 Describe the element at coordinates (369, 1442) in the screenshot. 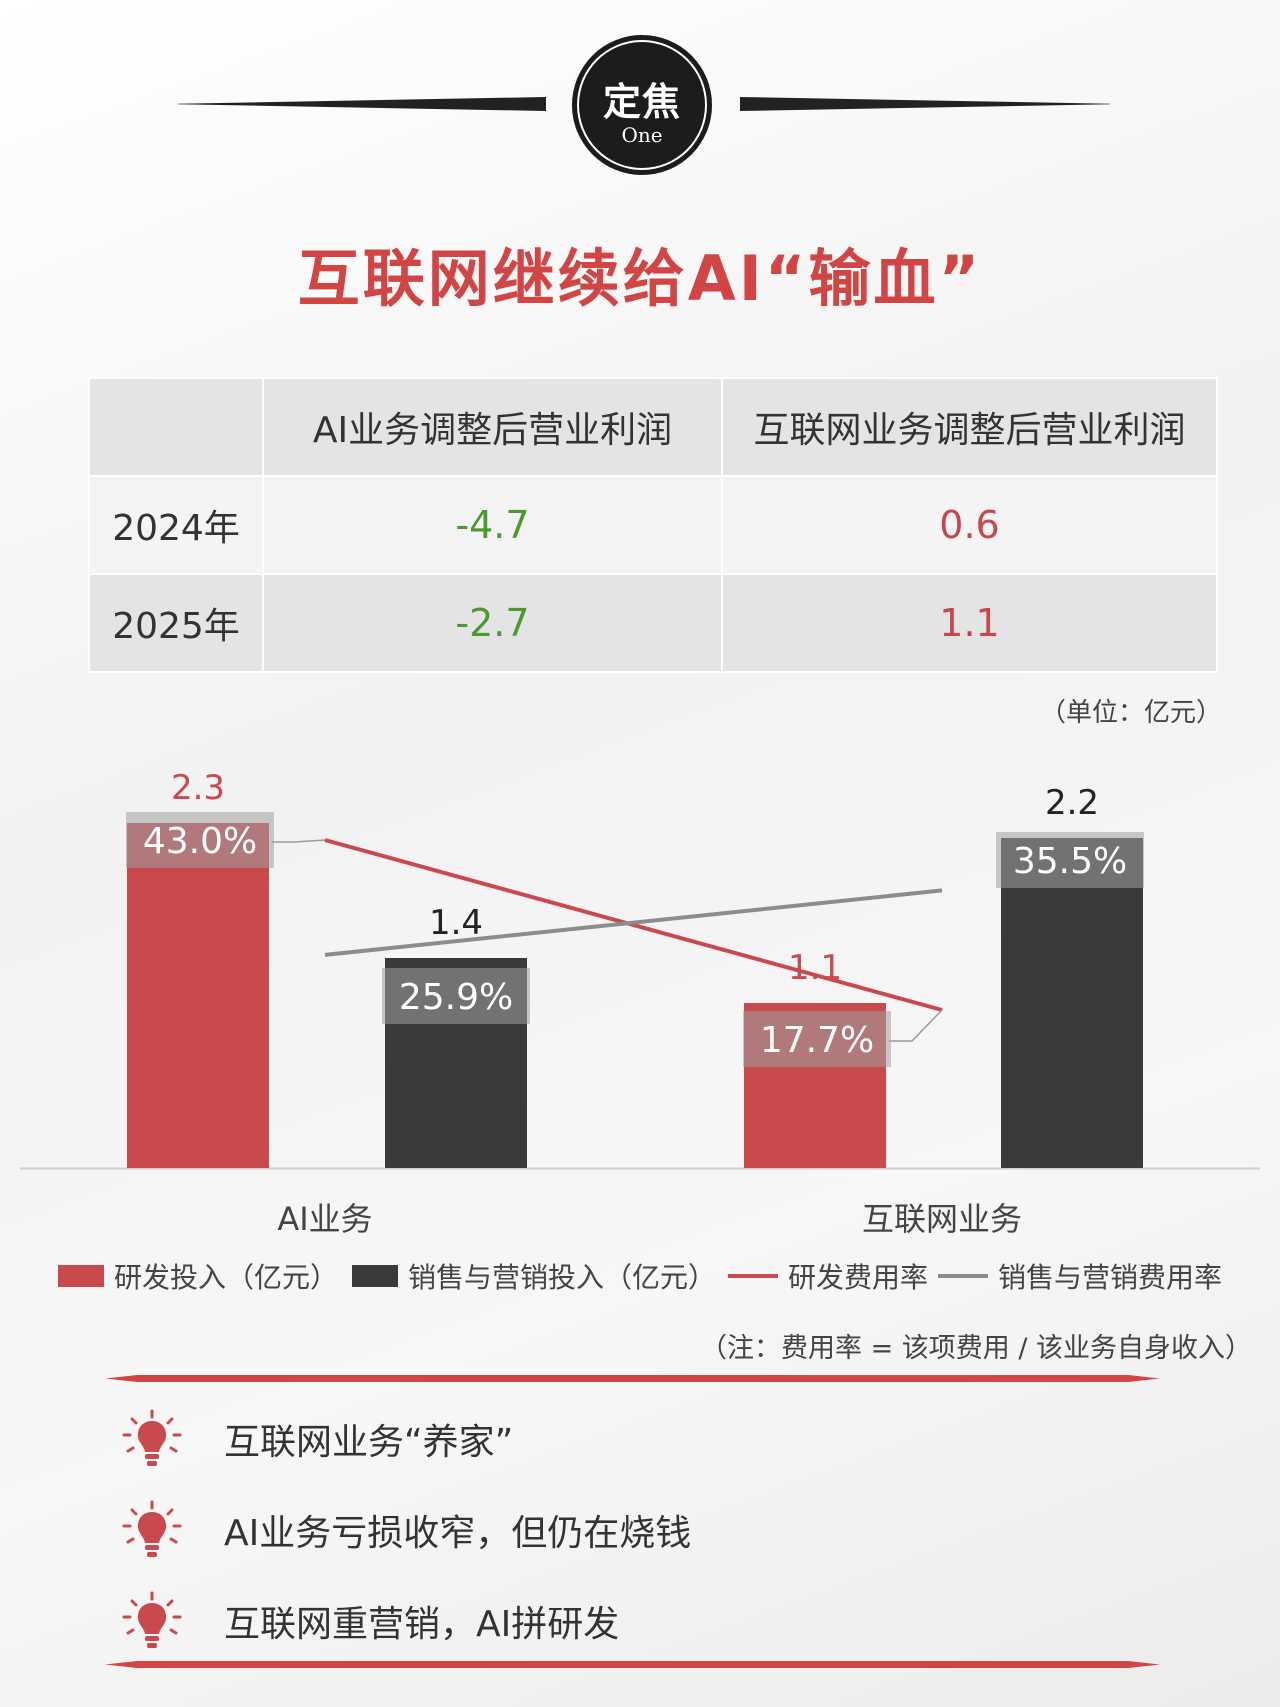

I see `takeaway-text: 互联网业务“养家”` at that location.